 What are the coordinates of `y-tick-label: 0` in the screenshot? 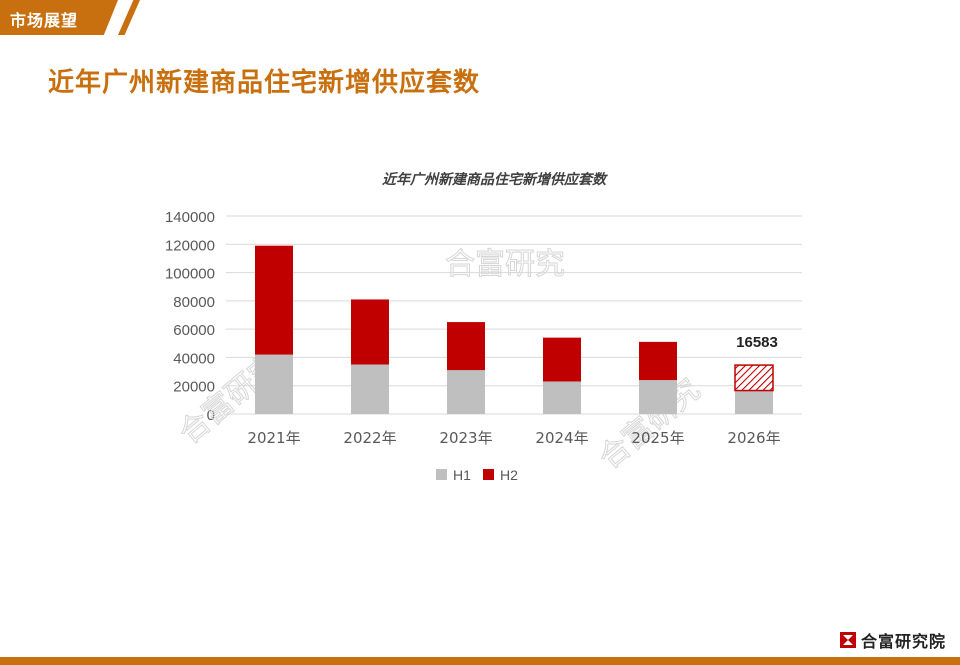 It's located at (211, 415).